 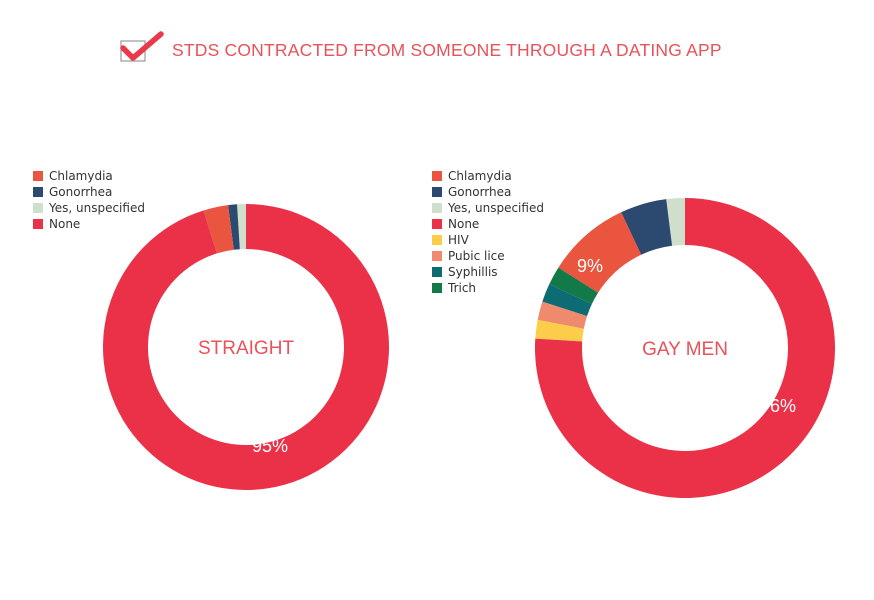 What do you see at coordinates (488, 288) in the screenshot?
I see `gay-men-legend-item-trich: Trich` at bounding box center [488, 288].